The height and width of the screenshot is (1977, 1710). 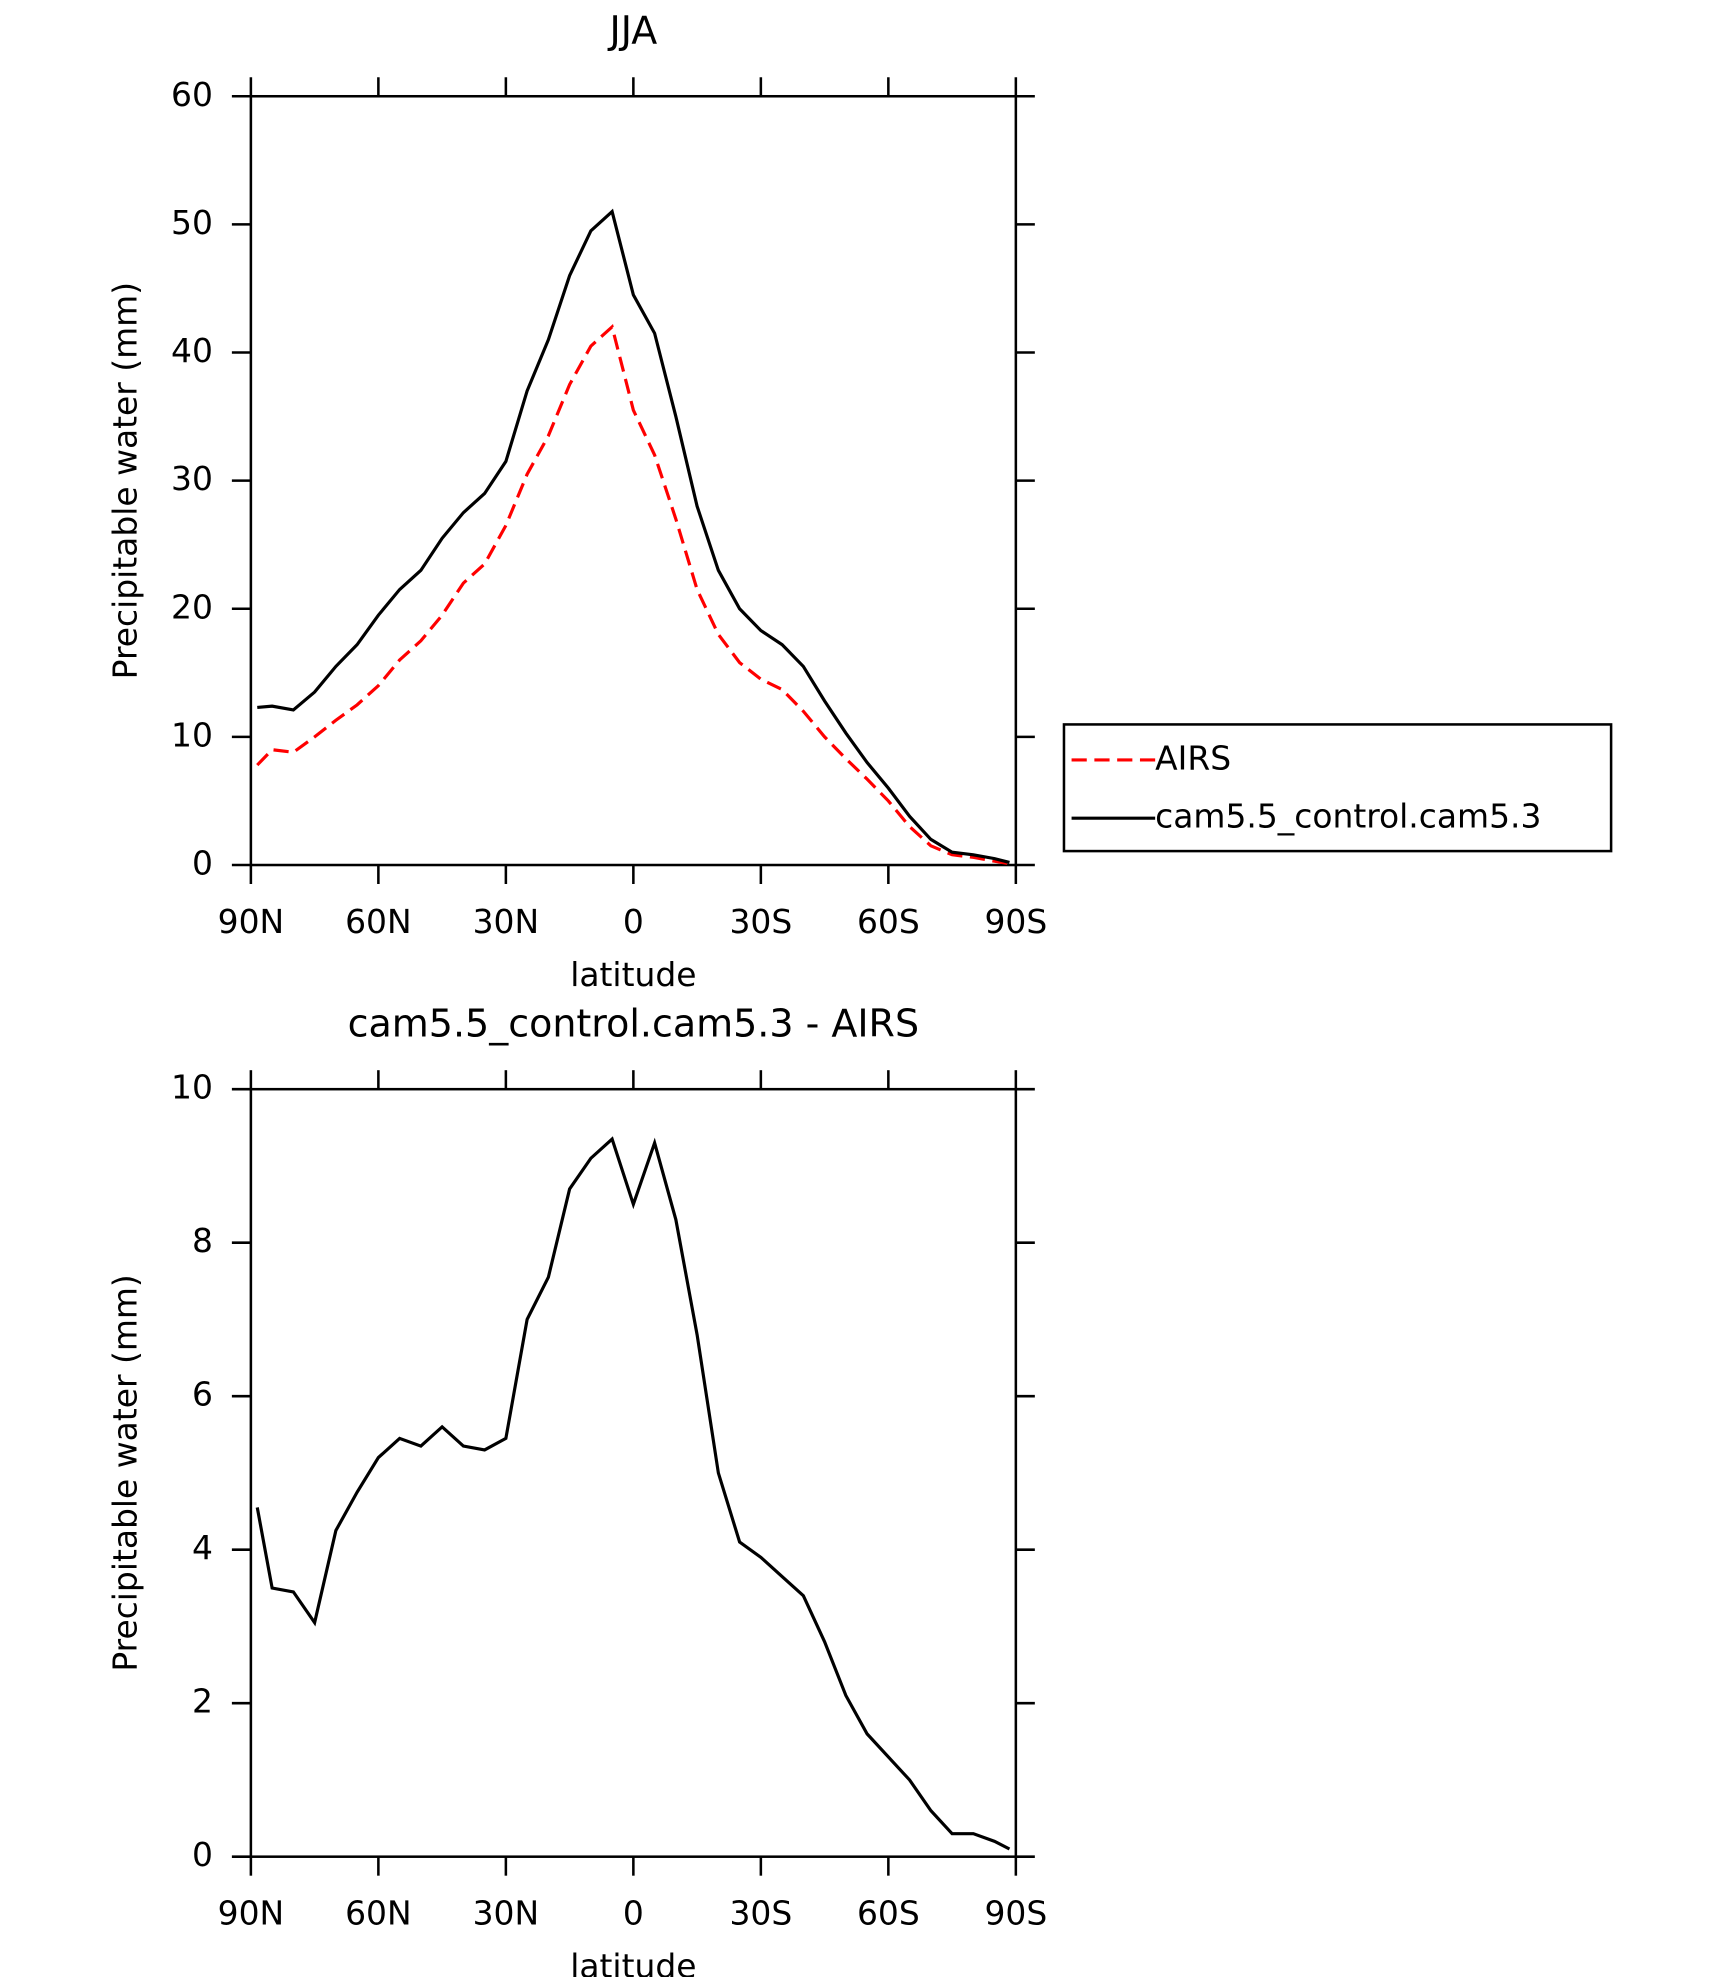 What do you see at coordinates (632, 30) in the screenshot?
I see `chart-title: JJA` at bounding box center [632, 30].